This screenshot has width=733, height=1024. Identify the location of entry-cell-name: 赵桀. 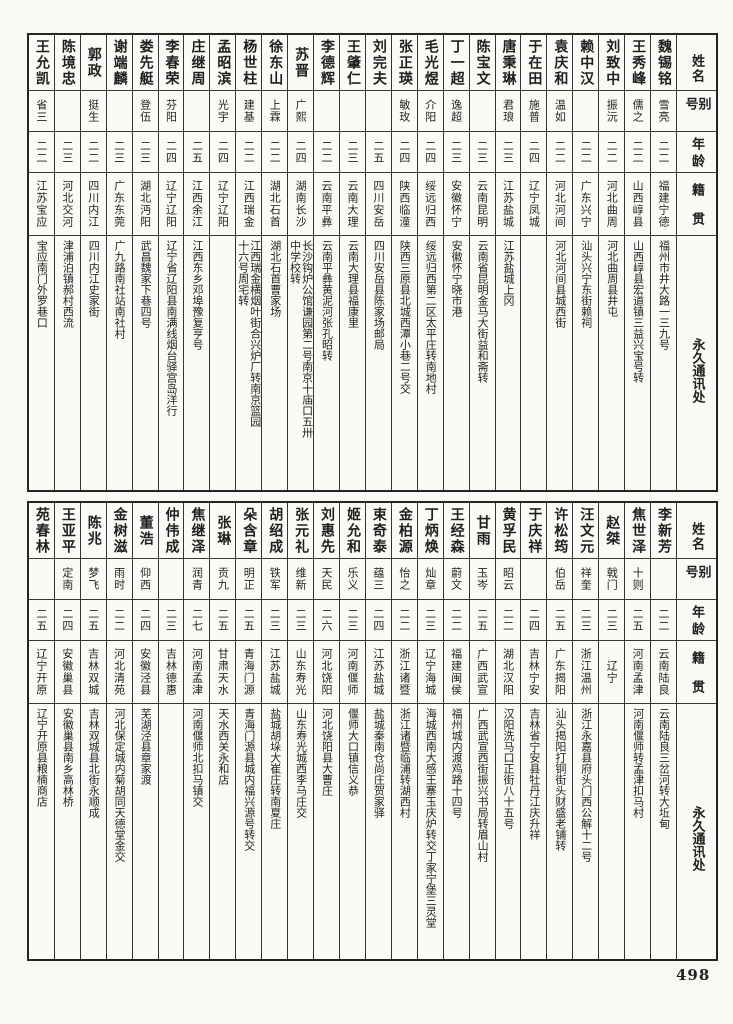
(612, 531).